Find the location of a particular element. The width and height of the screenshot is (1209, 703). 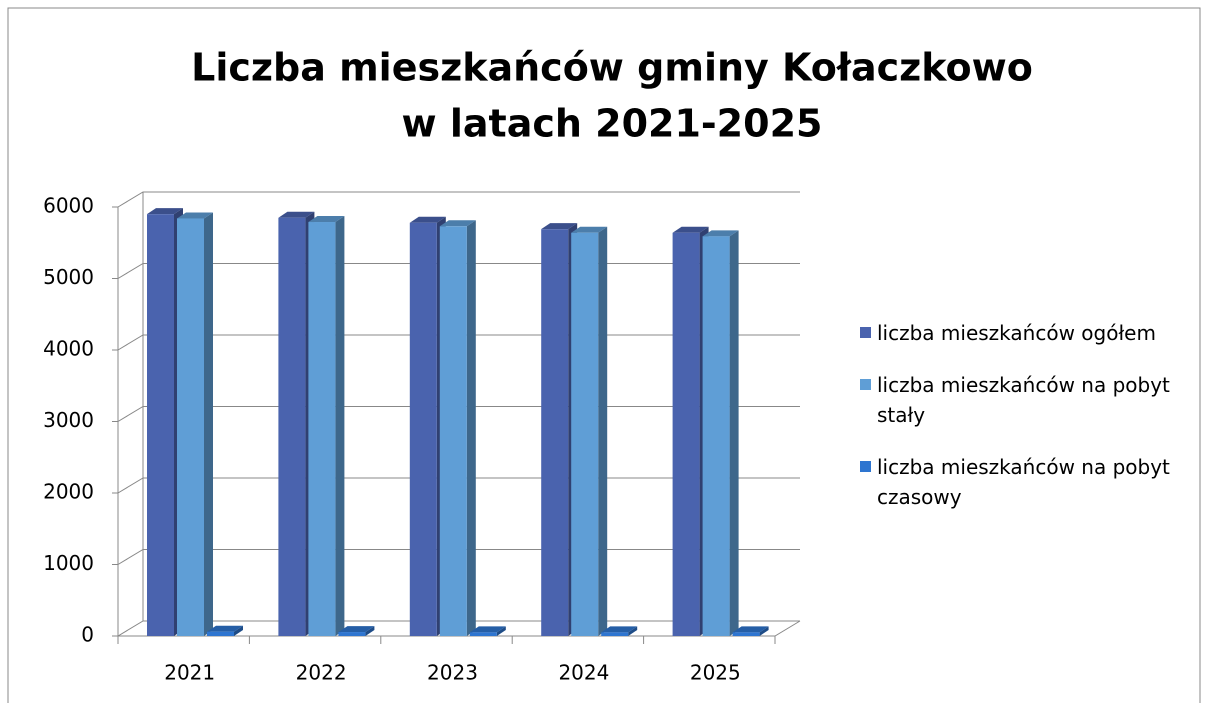

x-tick-label: 2021 is located at coordinates (189, 673).